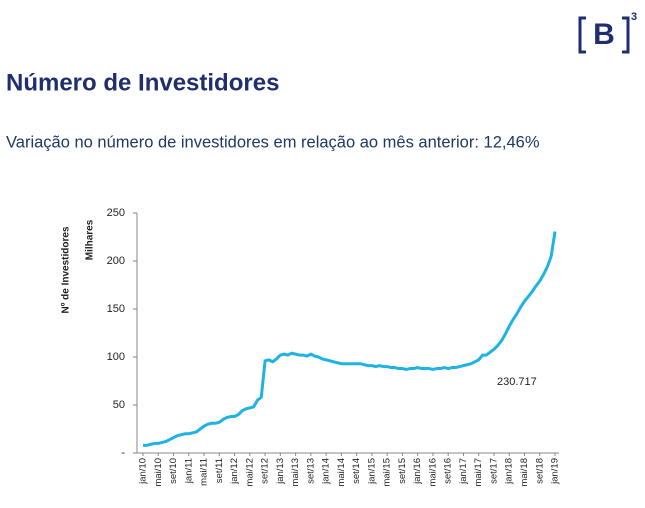 The width and height of the screenshot is (645, 508). I want to click on x-tick-label: mai/11, so click(204, 472).